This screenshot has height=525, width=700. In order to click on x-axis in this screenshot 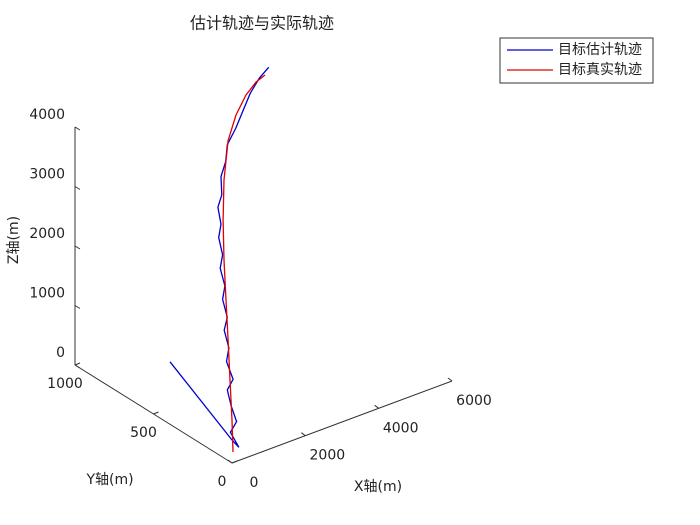, I will do `click(342, 422)`.